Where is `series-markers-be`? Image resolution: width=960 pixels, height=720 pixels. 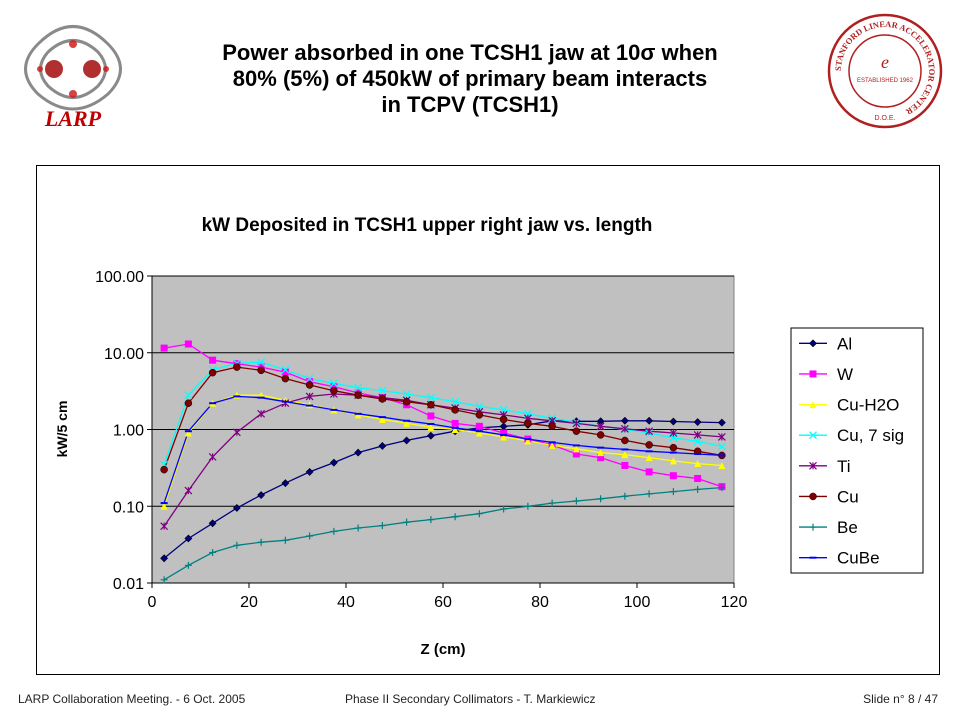
series-markers-be is located at coordinates (443, 534).